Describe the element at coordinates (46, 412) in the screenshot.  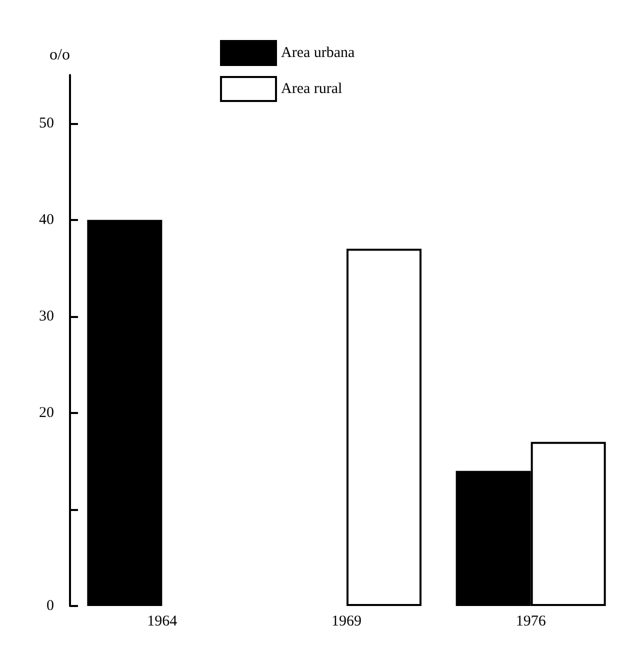
I see `y-tick-label: 20` at that location.